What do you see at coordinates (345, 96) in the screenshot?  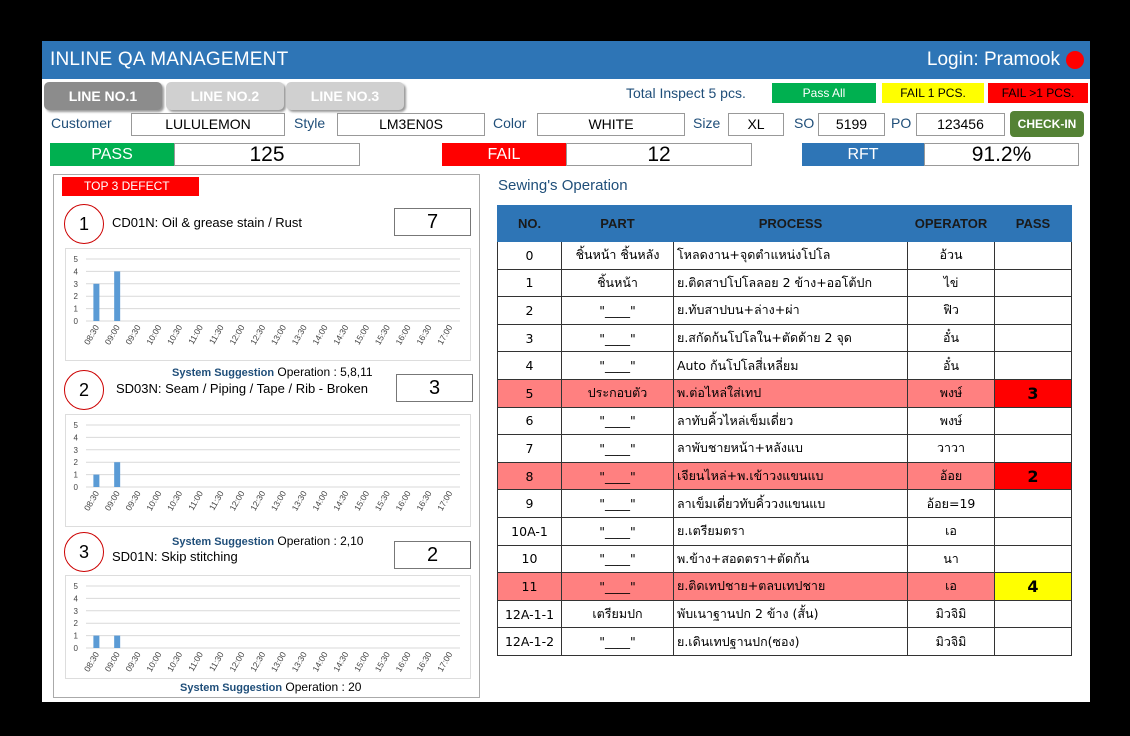 I see `tab-line-3: LINE NO.3` at bounding box center [345, 96].